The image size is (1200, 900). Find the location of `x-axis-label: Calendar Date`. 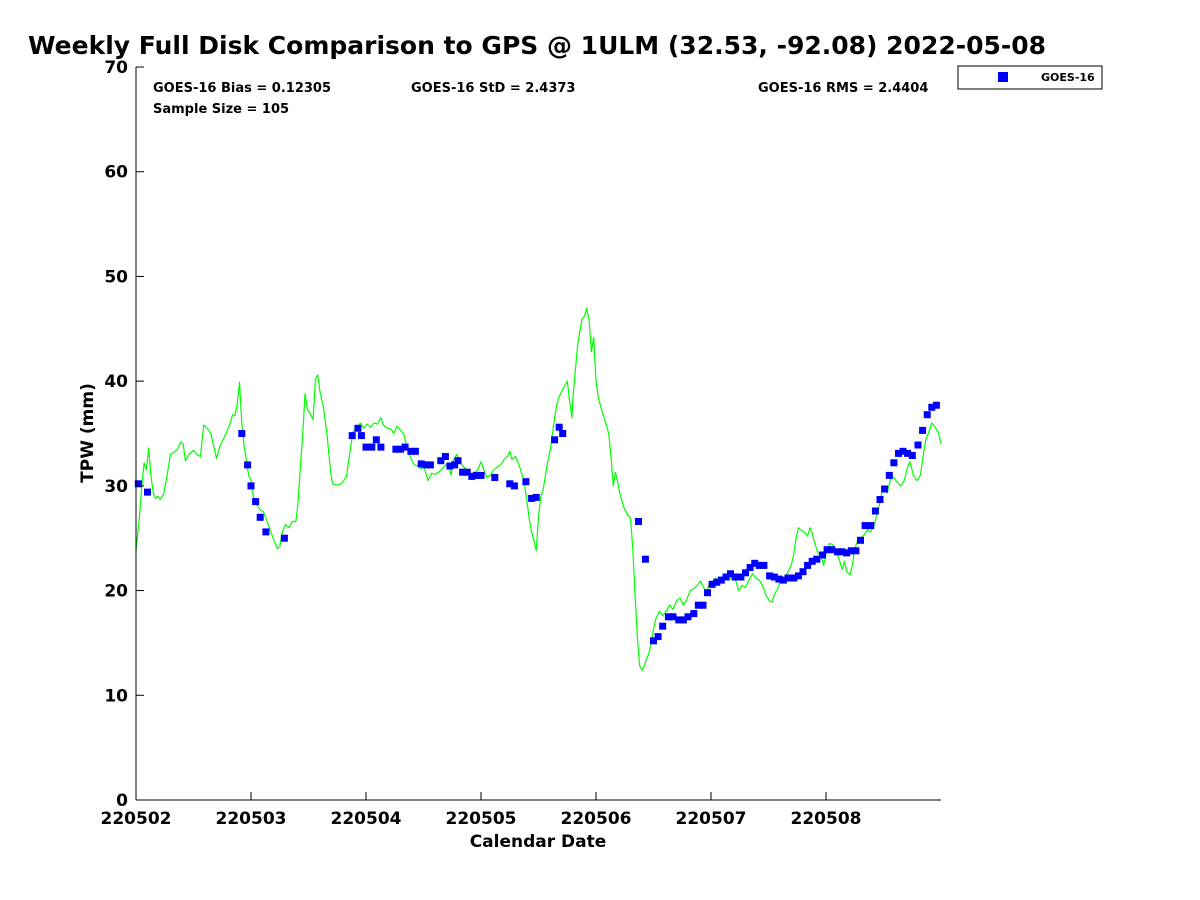

x-axis-label: Calendar Date is located at coordinates (538, 842).